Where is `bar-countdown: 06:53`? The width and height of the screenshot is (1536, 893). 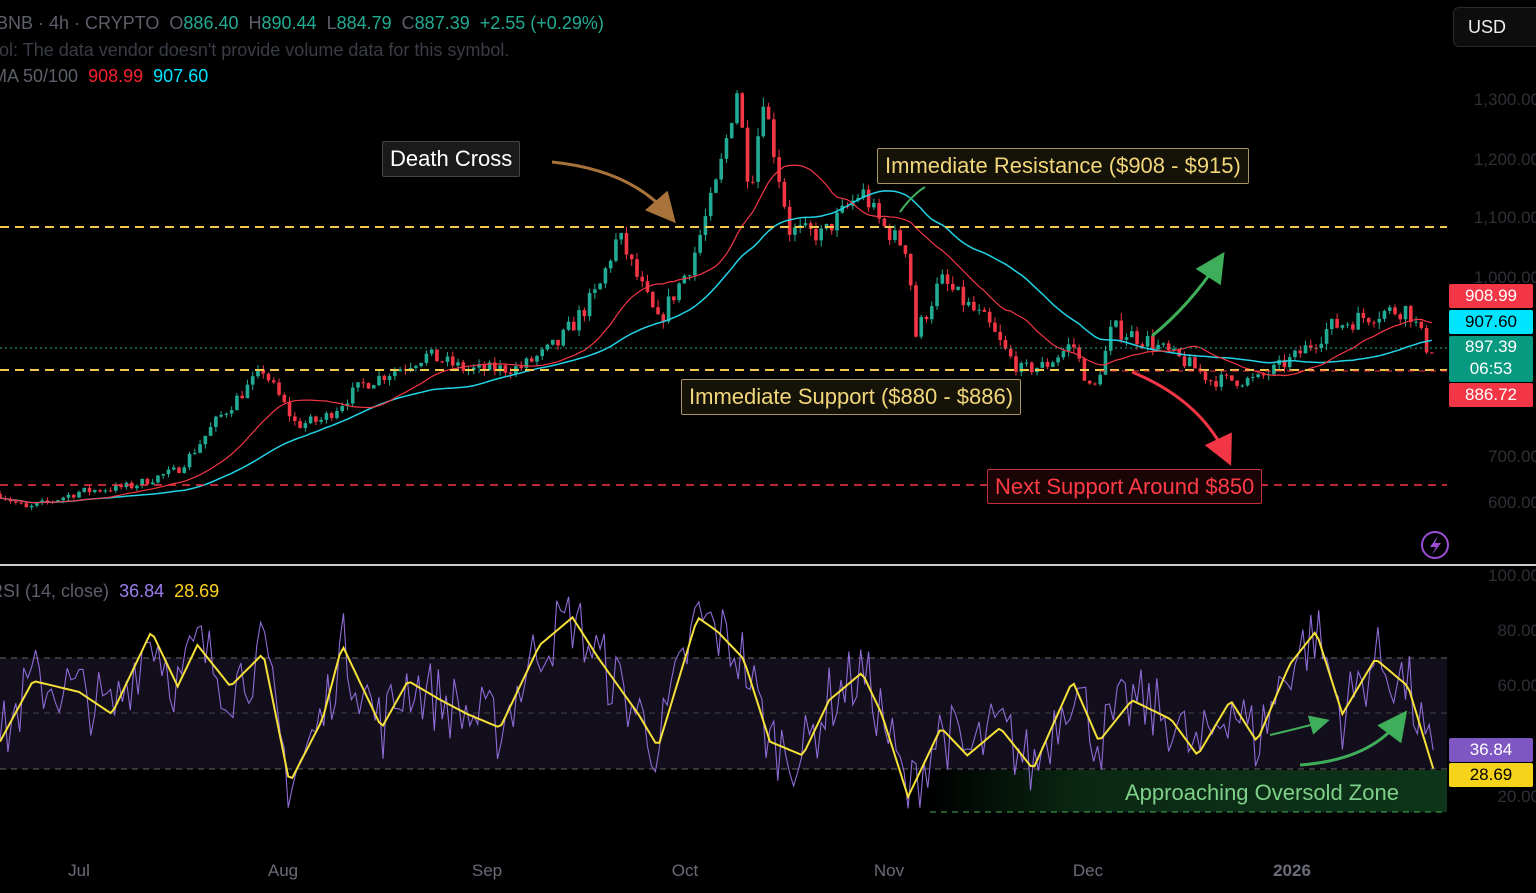
bar-countdown: 06:53 is located at coordinates (1491, 368).